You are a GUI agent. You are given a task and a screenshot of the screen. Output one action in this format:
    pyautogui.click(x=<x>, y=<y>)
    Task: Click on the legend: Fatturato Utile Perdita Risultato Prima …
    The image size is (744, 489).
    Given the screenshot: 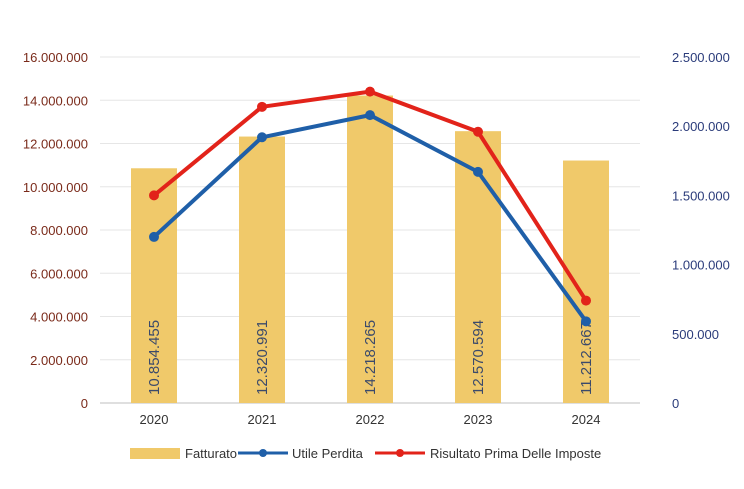 What is the action you would take?
    pyautogui.click(x=365, y=453)
    